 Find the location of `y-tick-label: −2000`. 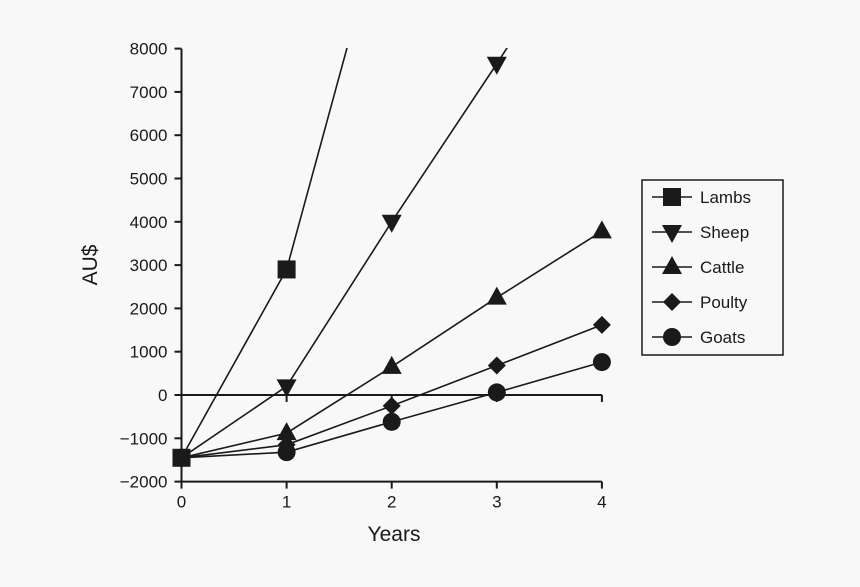

y-tick-label: −2000 is located at coordinates (144, 482).